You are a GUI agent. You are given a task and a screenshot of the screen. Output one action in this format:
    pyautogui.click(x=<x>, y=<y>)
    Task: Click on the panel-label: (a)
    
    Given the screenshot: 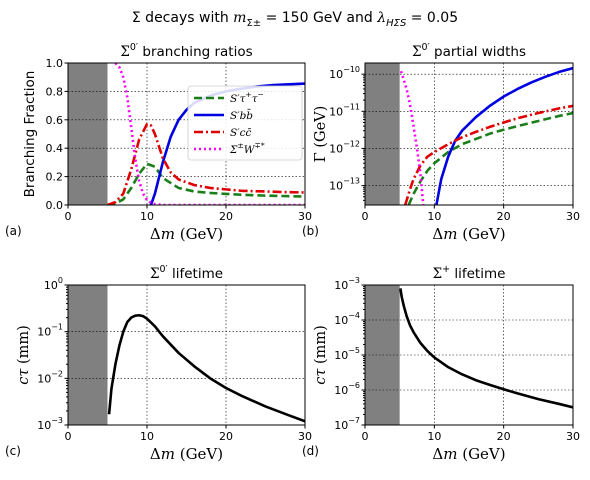 What is the action you would take?
    pyautogui.click(x=13, y=231)
    